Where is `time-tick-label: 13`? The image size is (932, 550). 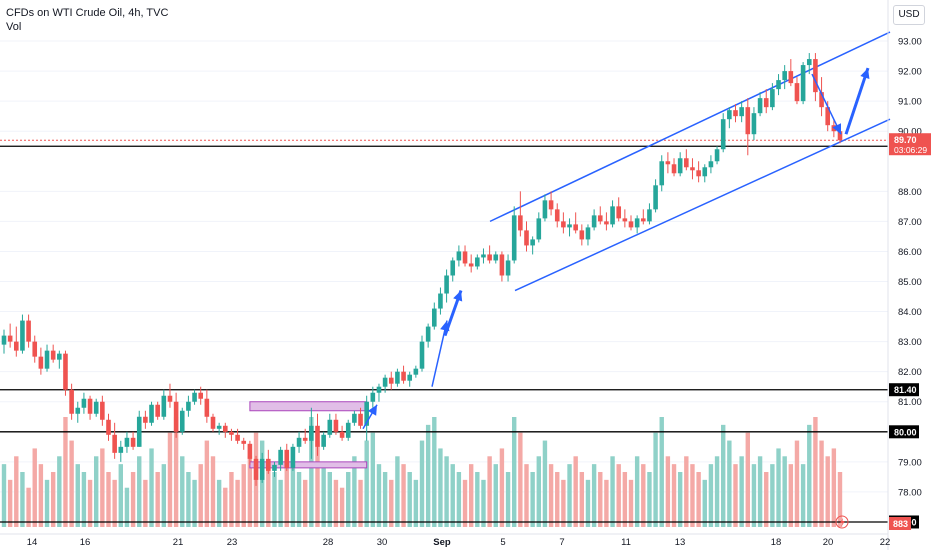 time-tick-label: 13 is located at coordinates (680, 542).